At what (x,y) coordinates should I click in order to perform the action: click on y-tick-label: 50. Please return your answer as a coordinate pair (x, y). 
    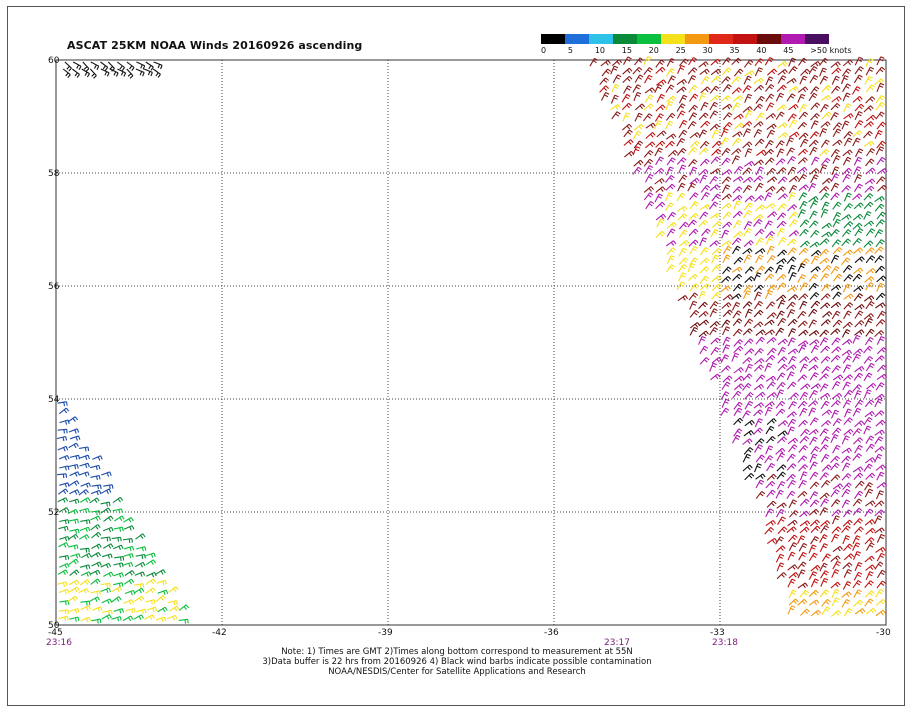
    Looking at the image, I should click on (54, 626).